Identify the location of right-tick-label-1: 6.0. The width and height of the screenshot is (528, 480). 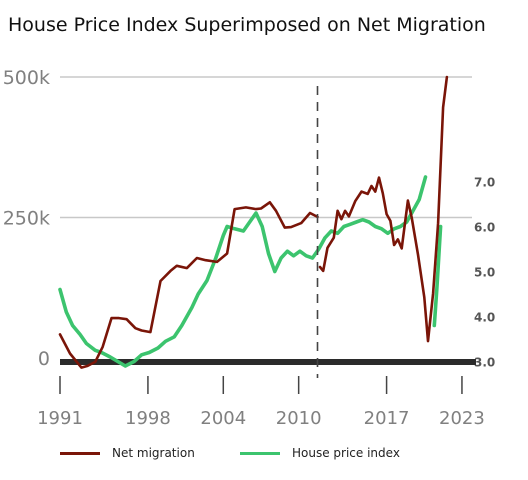
(484, 228).